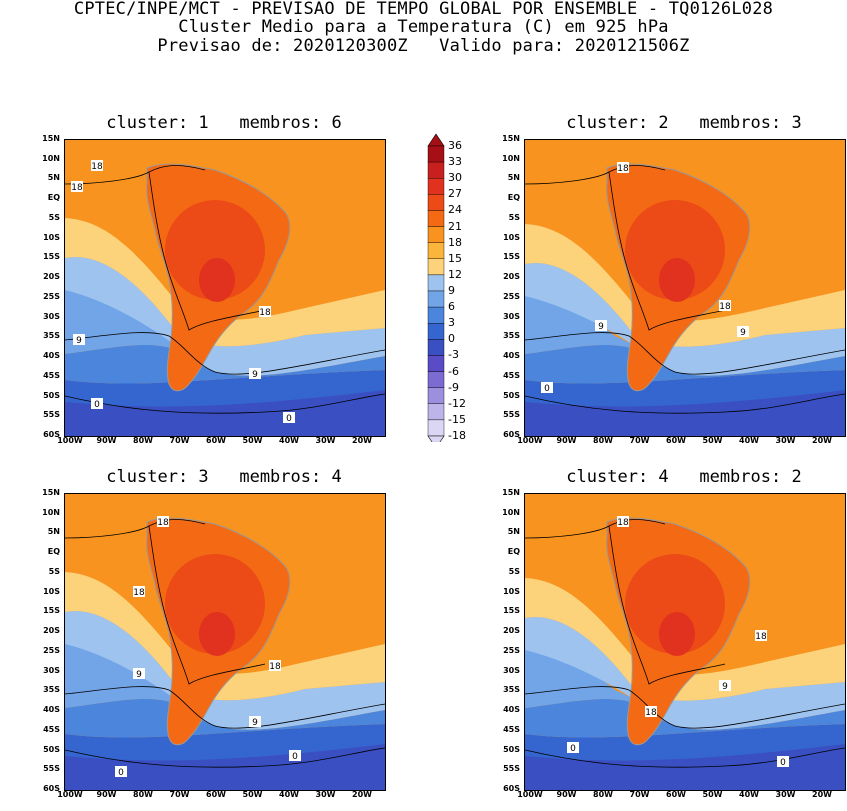  I want to click on longitude-label: 30W, so click(785, 794).